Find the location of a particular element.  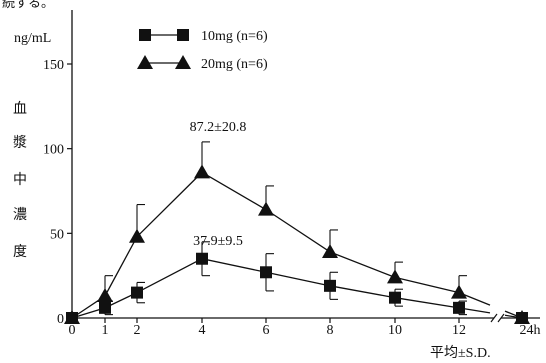

x-tick-label: 24h is located at coordinates (530, 330).